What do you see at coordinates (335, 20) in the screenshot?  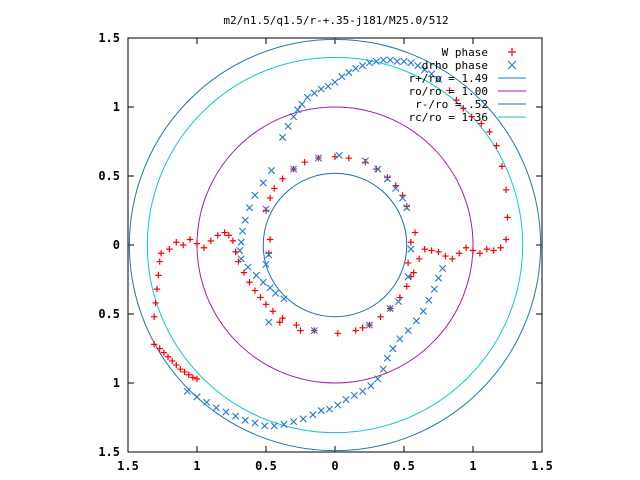 I see `chart-title: m2/n1.5/q1.5/r-+.35-j181/M25.0/512` at bounding box center [335, 20].